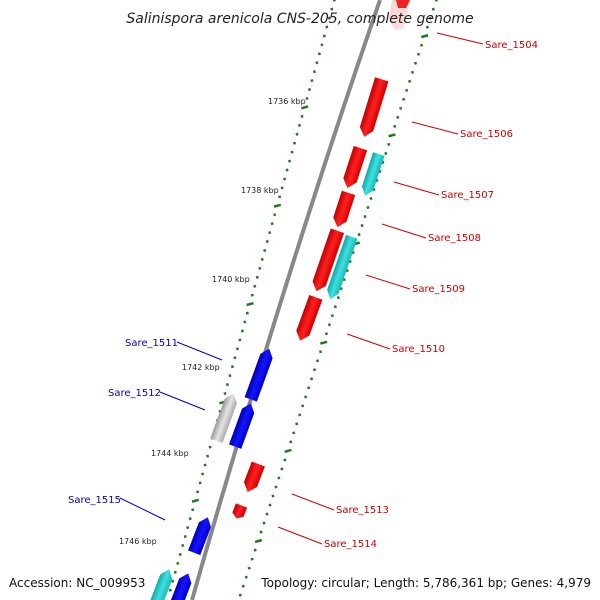  I want to click on gene-label: Sare_1509, so click(438, 289).